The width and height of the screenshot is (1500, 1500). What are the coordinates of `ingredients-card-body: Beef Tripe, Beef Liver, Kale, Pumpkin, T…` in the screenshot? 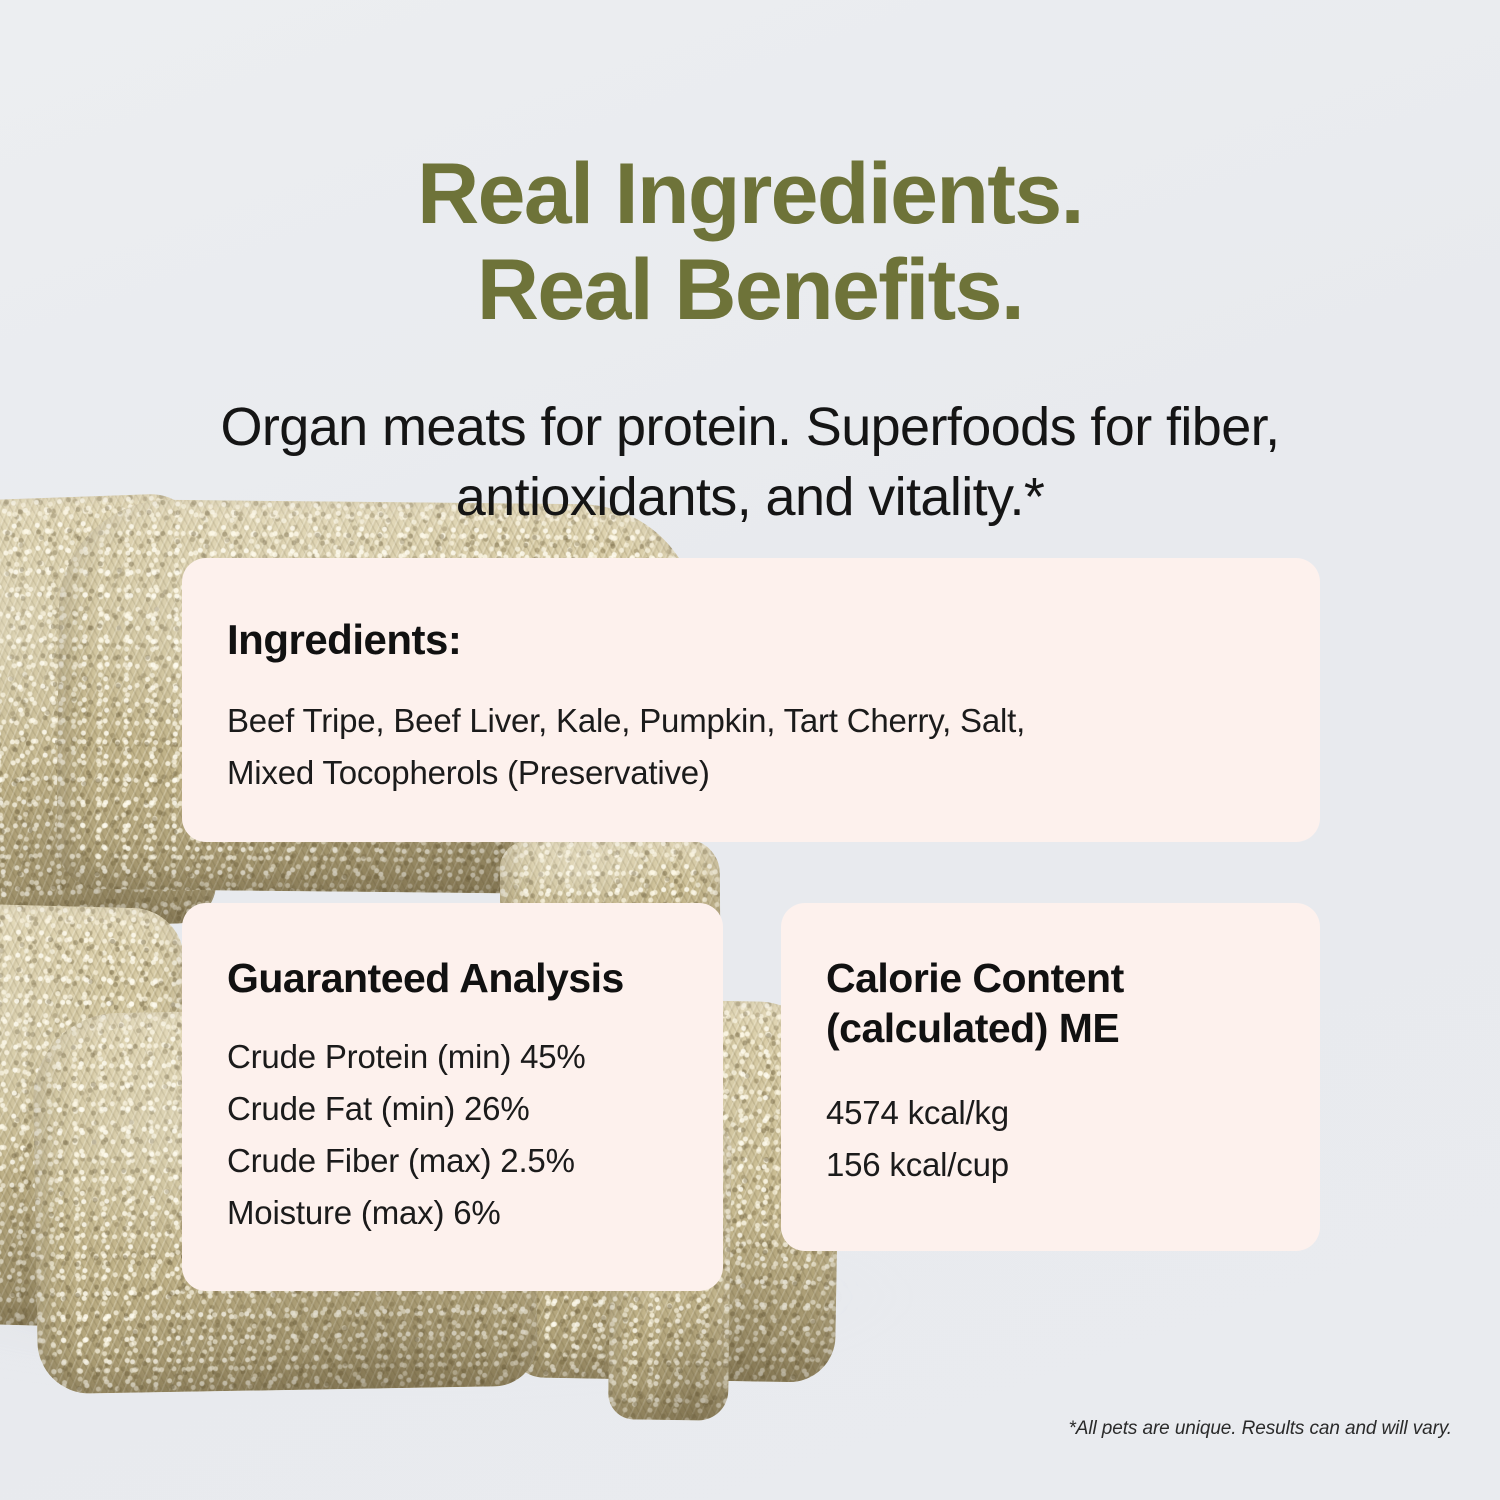 It's located at (744, 747).